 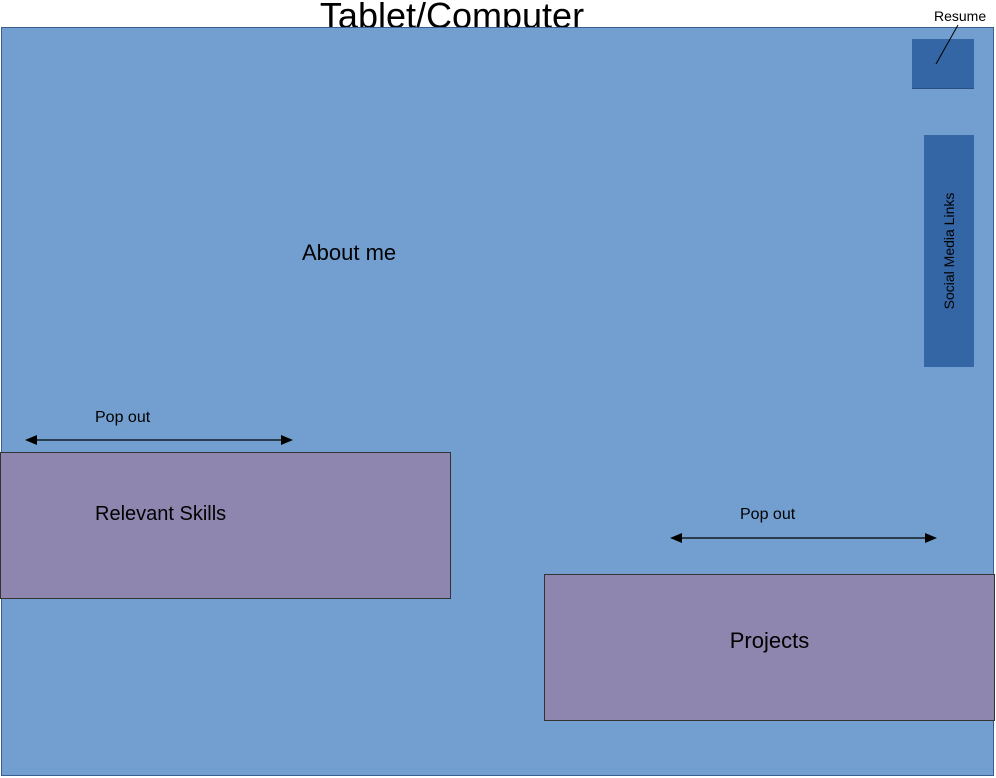 I want to click on skills-popout-label: Pop out, so click(x=123, y=417).